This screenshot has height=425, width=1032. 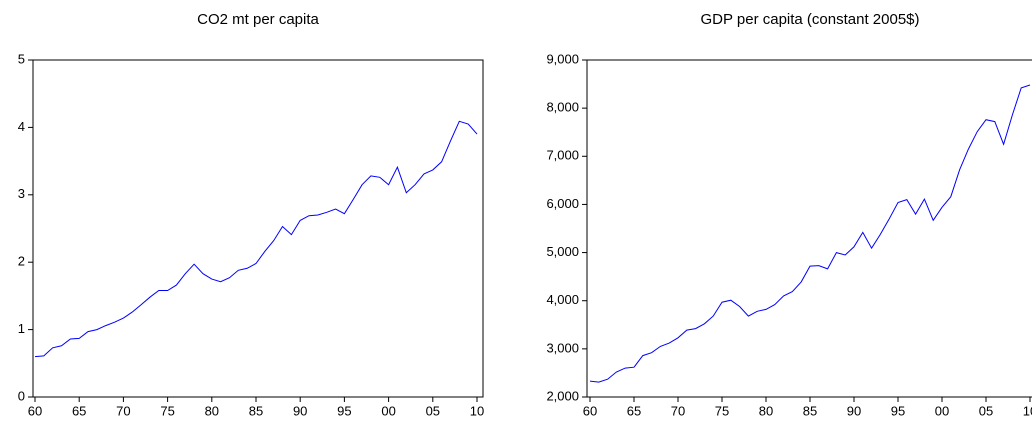 I want to click on y-tick-label: 4,000, so click(x=562, y=299).